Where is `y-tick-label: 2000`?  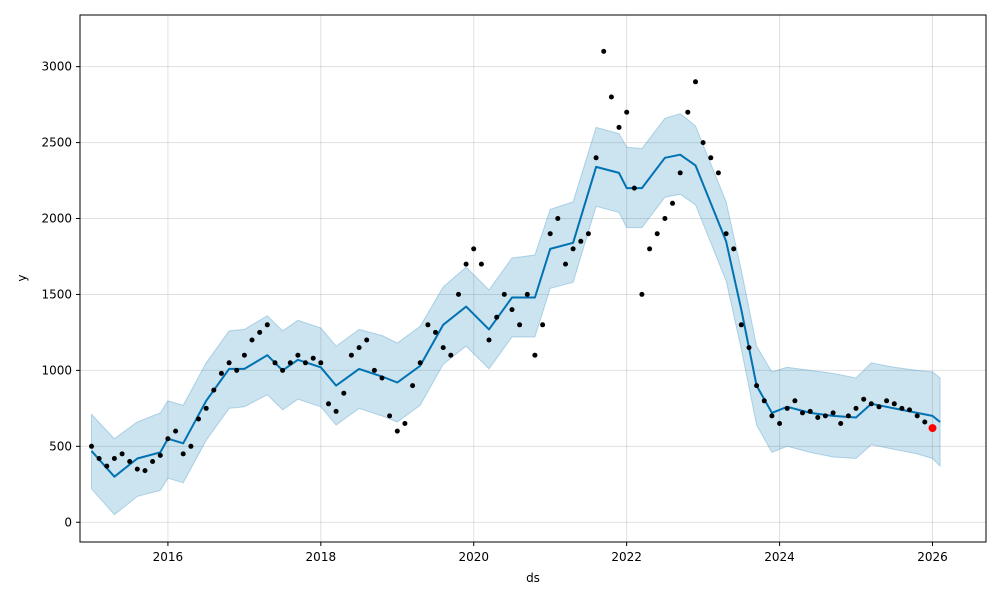 y-tick-label: 2000 is located at coordinates (56, 219).